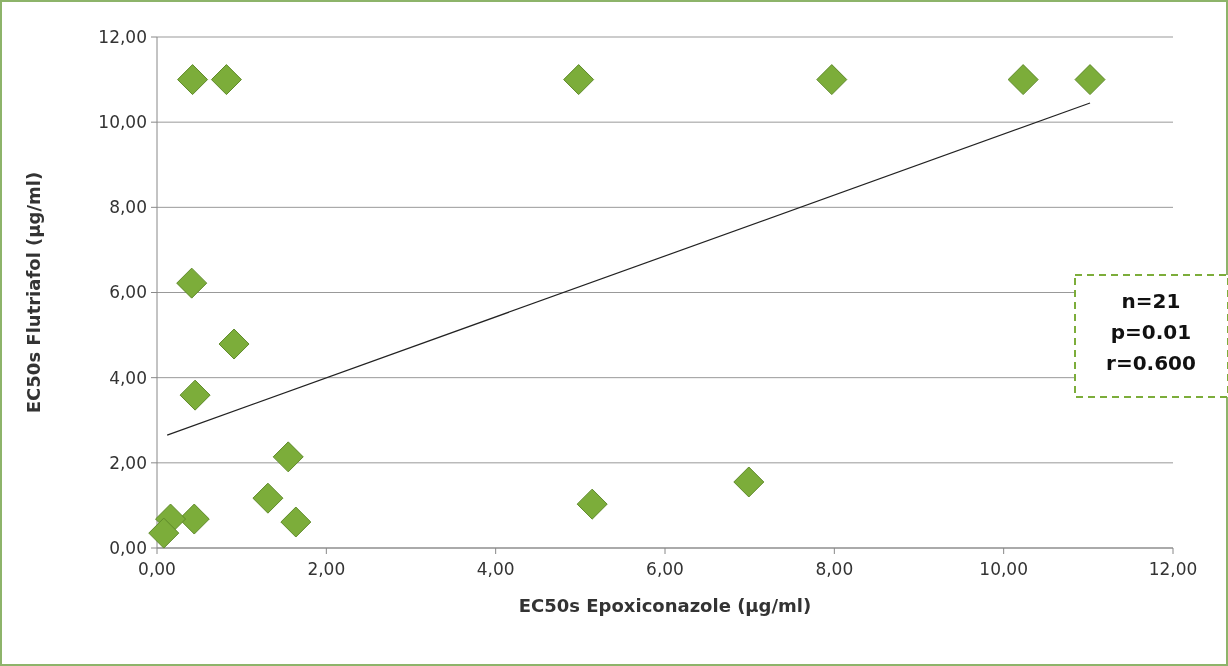 Image resolution: width=1228 pixels, height=666 pixels. I want to click on annotation: r=0.600, so click(1151, 363).